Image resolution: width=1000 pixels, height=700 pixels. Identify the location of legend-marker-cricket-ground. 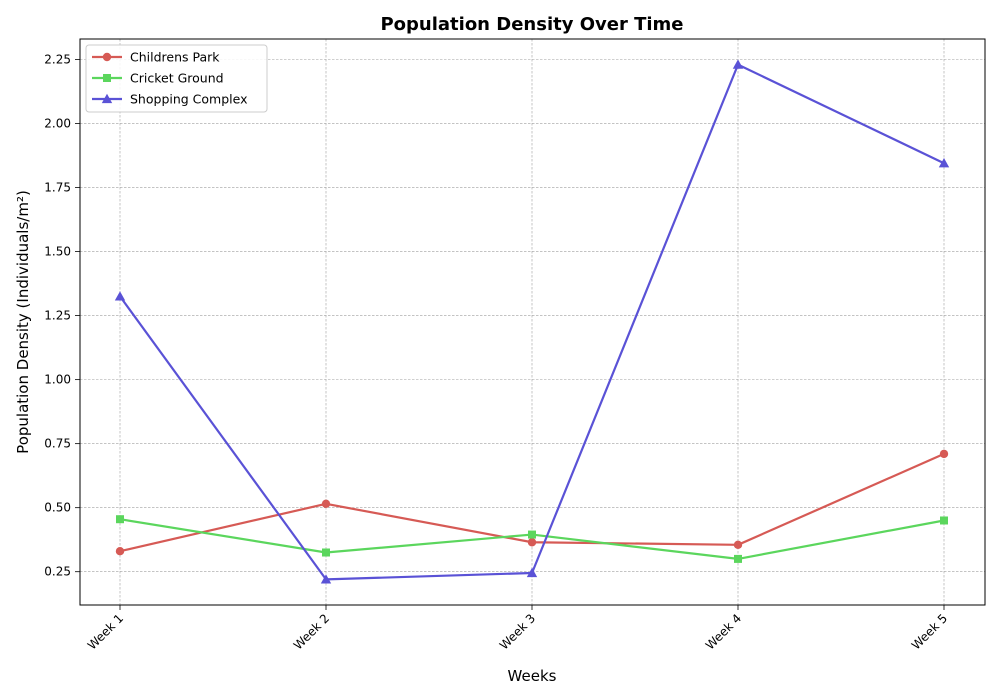
(107, 78).